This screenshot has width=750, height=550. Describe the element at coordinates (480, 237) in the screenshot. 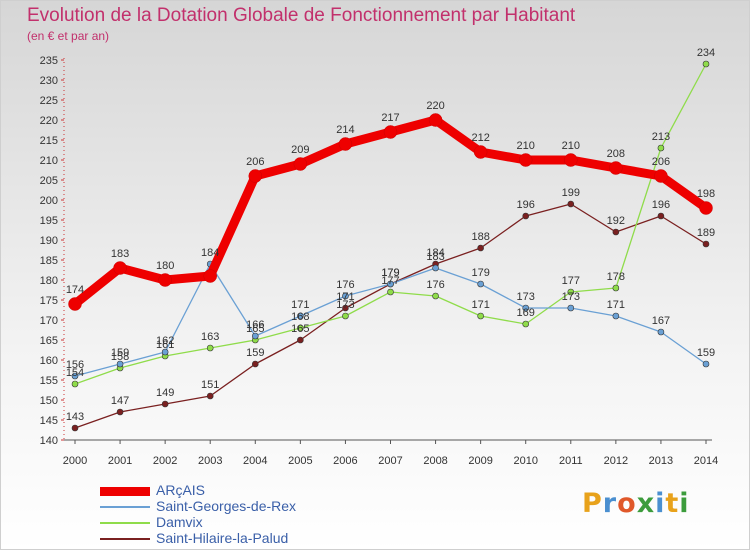

I see `data-label: 188` at that location.